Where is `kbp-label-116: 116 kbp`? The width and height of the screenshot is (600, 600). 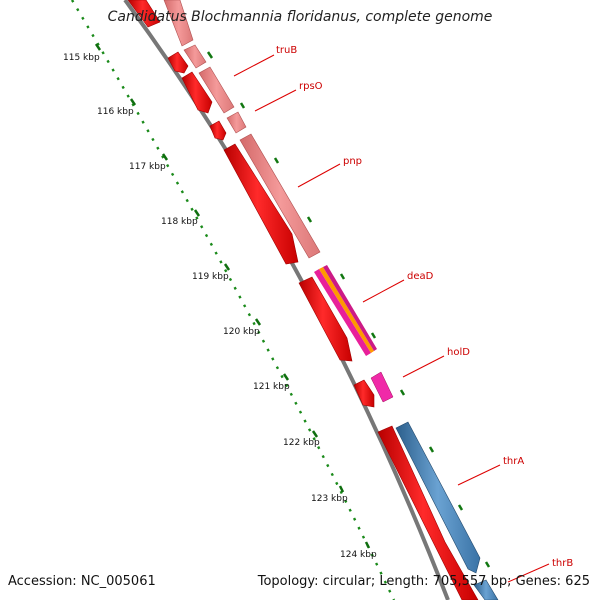
kbp-label-116: 116 kbp is located at coordinates (115, 112).